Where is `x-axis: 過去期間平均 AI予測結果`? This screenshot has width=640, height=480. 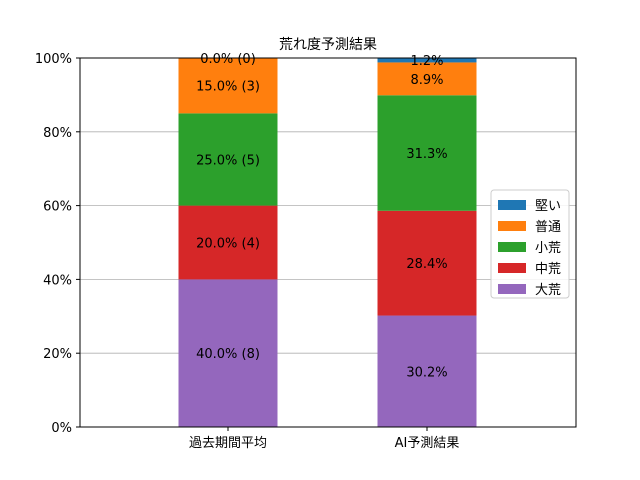 x-axis: 過去期間平均 AI予測結果 is located at coordinates (324, 439).